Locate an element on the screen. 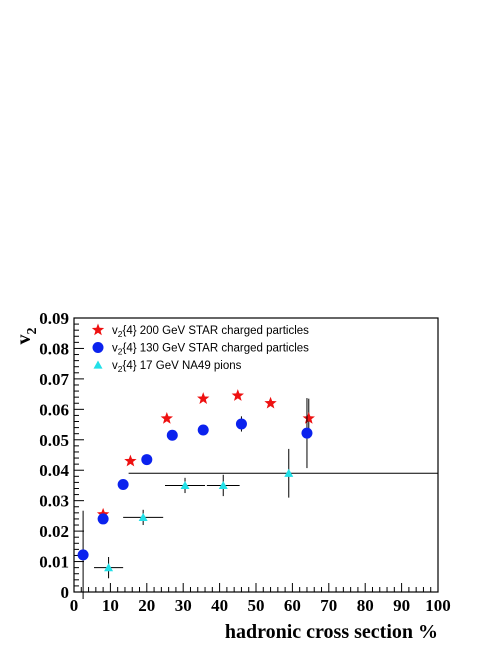  x-tick-label: 90 is located at coordinates (401, 605).